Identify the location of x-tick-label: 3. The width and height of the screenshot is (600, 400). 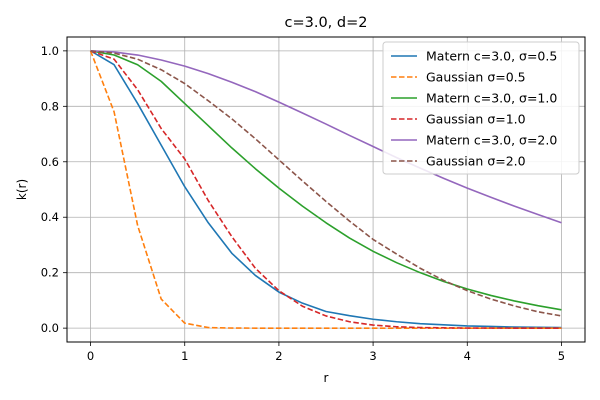
(372, 356).